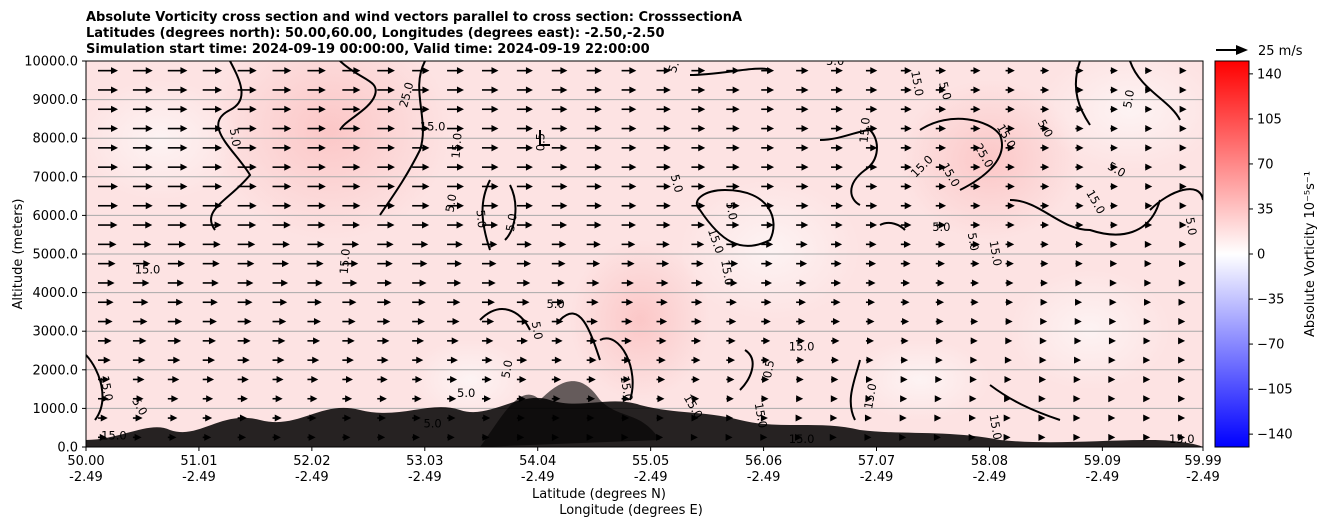 The image size is (1332, 526). I want to click on x-tick-lat-4: 54.04, so click(537, 461).